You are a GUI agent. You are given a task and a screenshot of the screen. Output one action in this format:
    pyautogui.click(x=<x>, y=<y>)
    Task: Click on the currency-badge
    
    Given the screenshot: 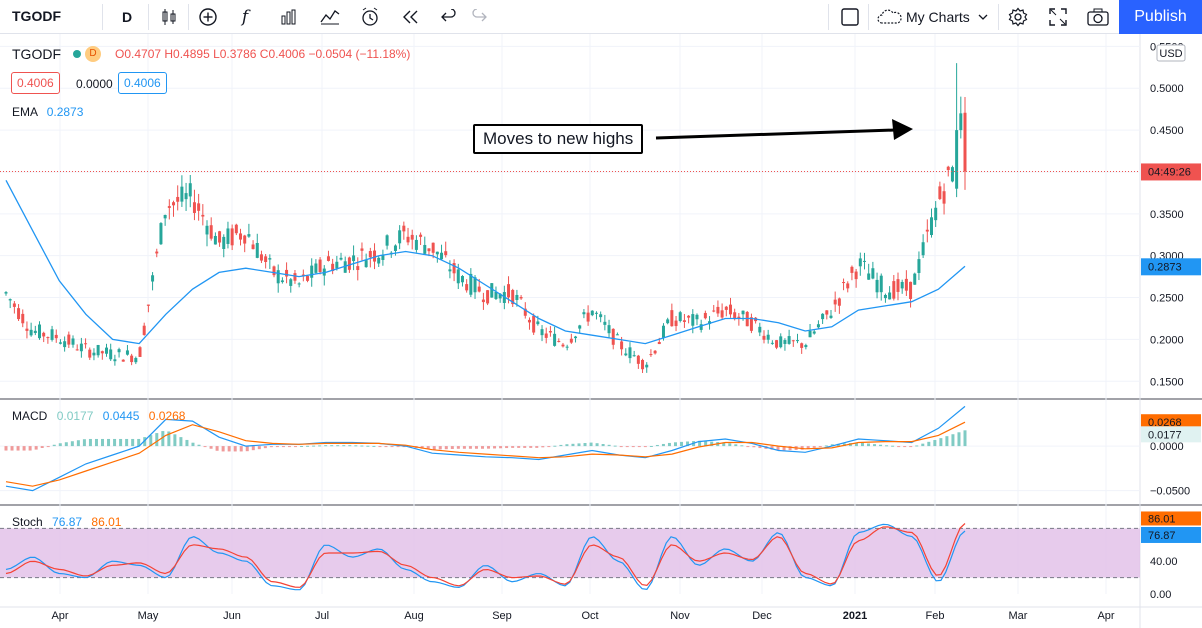 What is the action you would take?
    pyautogui.click(x=1171, y=53)
    